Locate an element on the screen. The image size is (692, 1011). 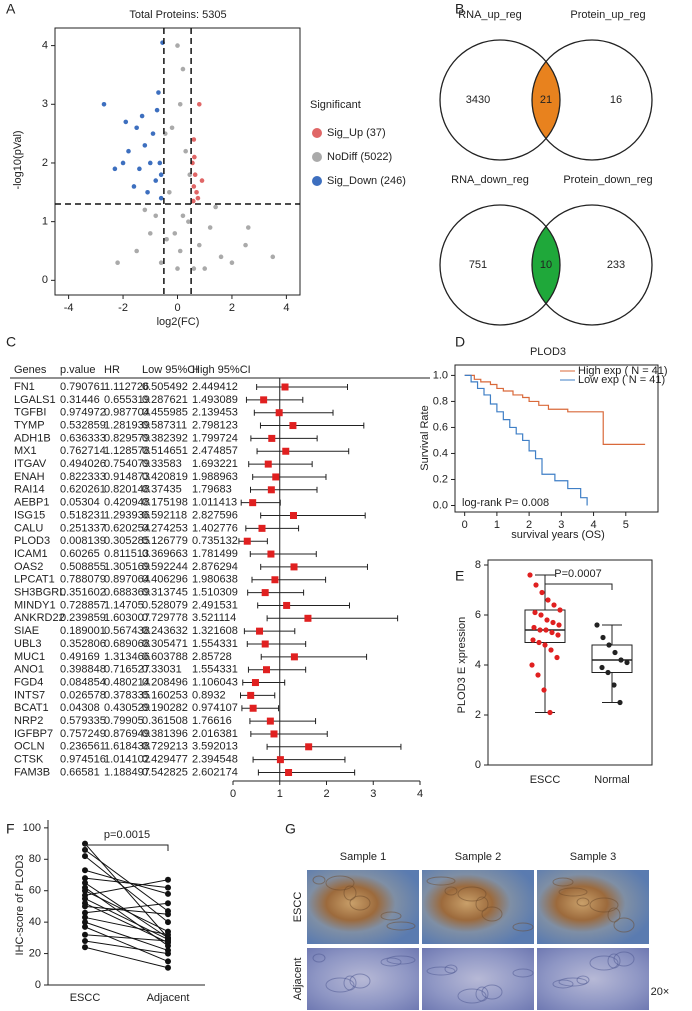
column-header: High 95%CI is located at coordinates (221, 370).